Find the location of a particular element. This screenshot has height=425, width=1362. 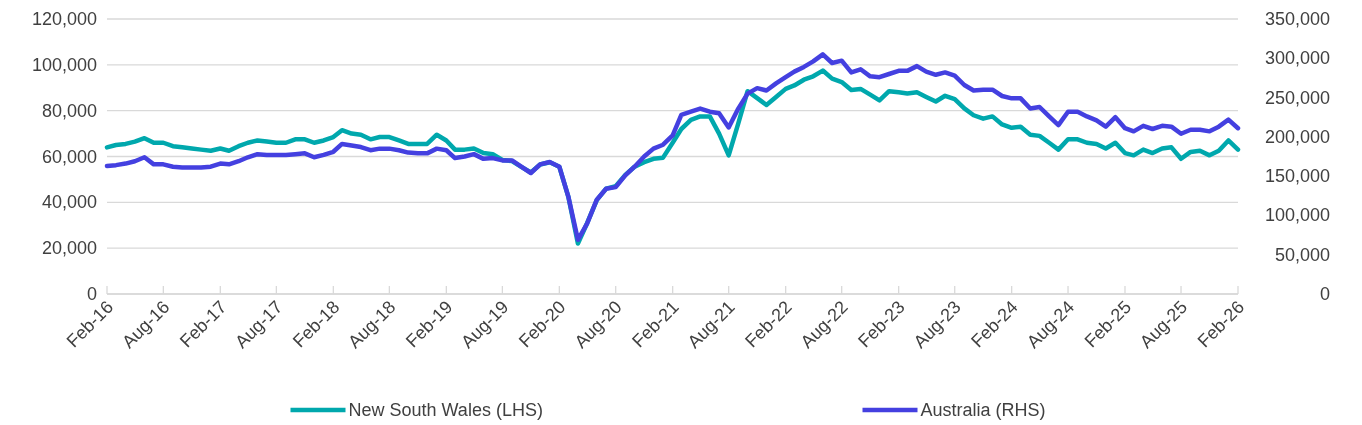

y2-tick-label: 250,000 is located at coordinates (1297, 97).